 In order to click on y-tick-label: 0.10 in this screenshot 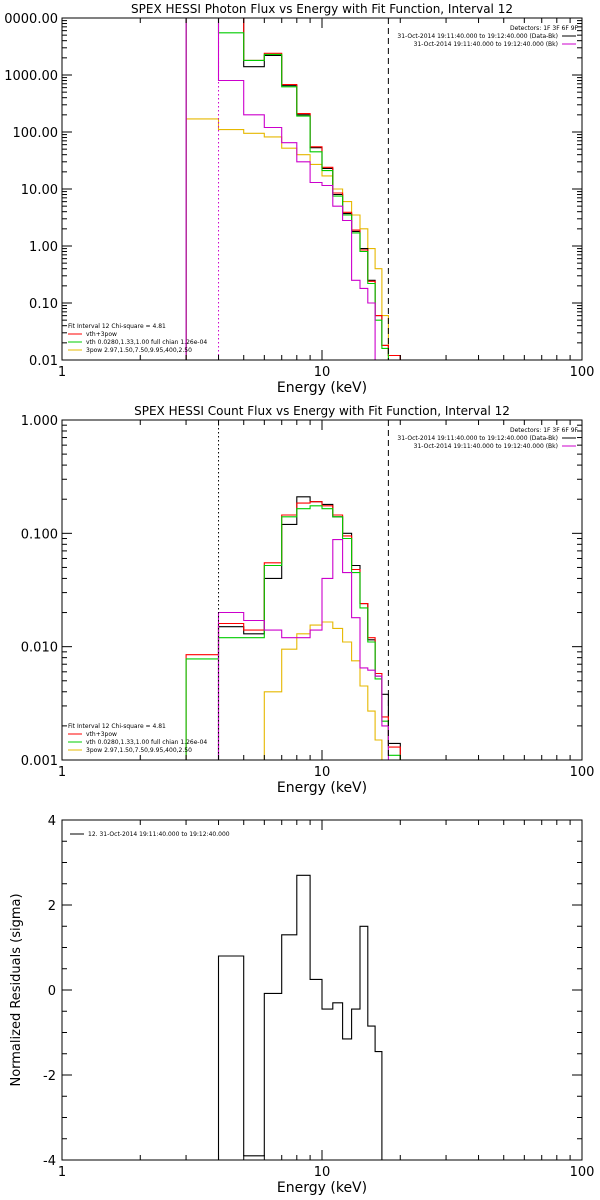, I will do `click(43, 304)`.